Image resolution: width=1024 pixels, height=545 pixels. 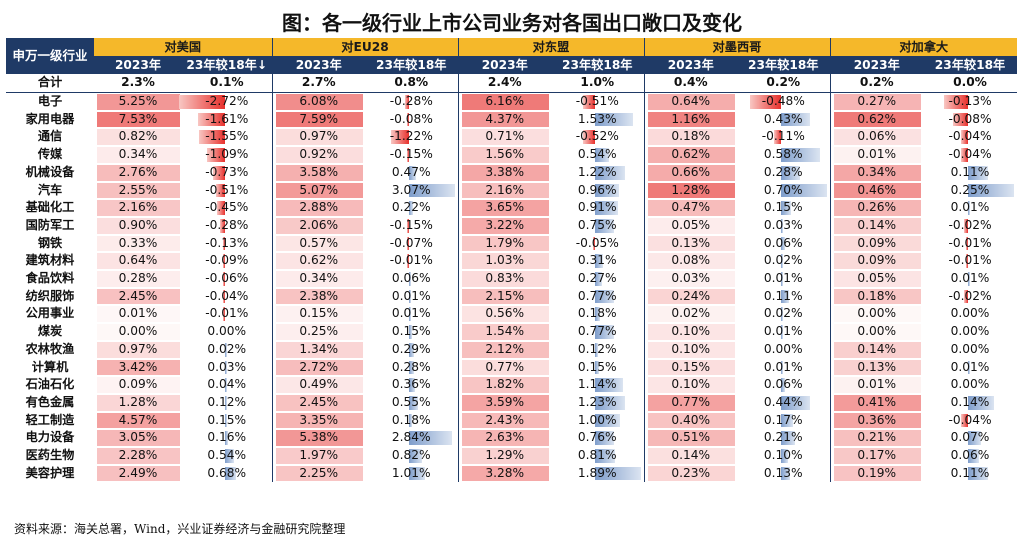 What do you see at coordinates (597, 295) in the screenshot?
I see `change-value: 0.77%` at bounding box center [597, 295].